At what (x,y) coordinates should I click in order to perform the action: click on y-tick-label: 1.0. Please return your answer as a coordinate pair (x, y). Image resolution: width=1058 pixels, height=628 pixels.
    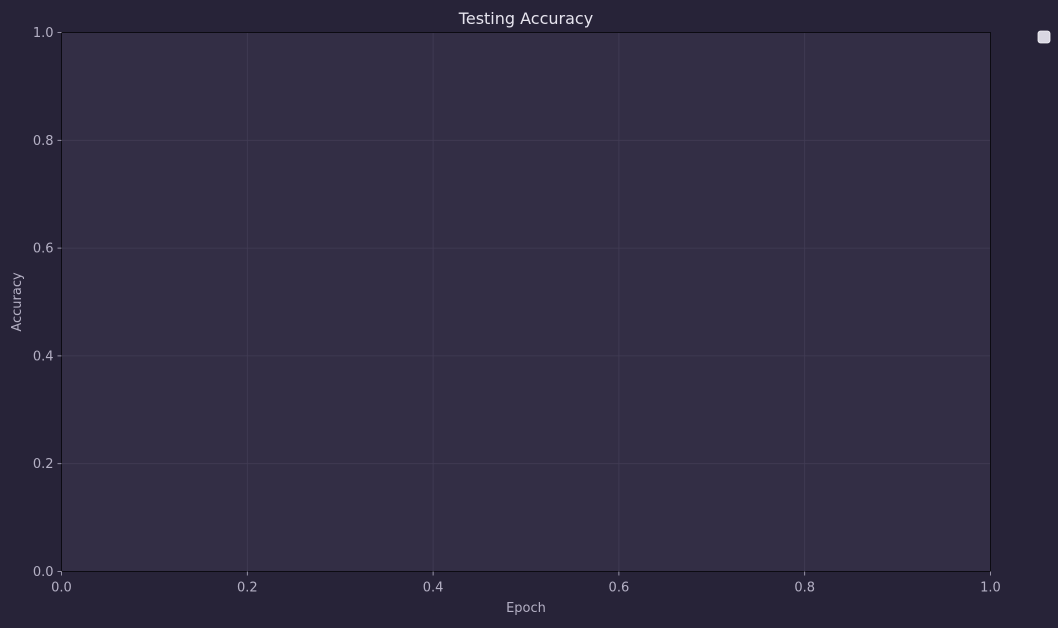
    Looking at the image, I should click on (43, 33).